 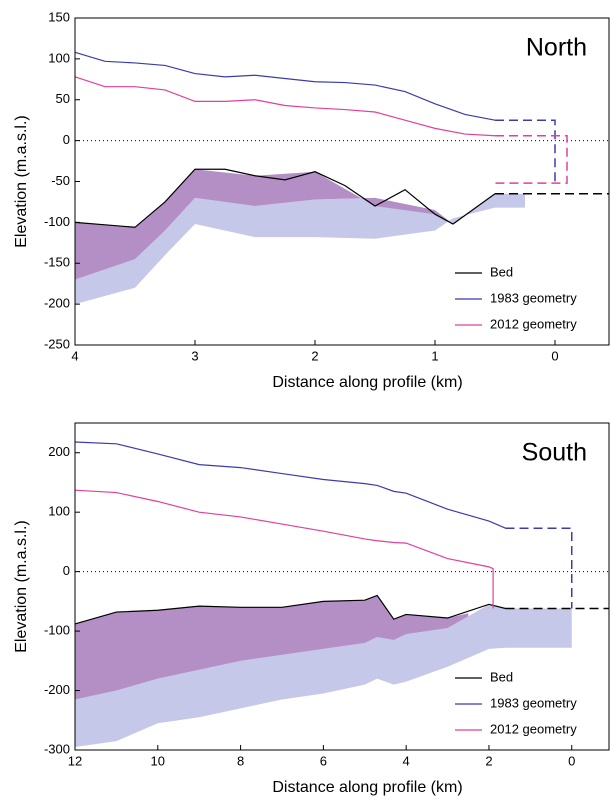 I want to click on y-tick-label: -150, so click(x=57, y=262).